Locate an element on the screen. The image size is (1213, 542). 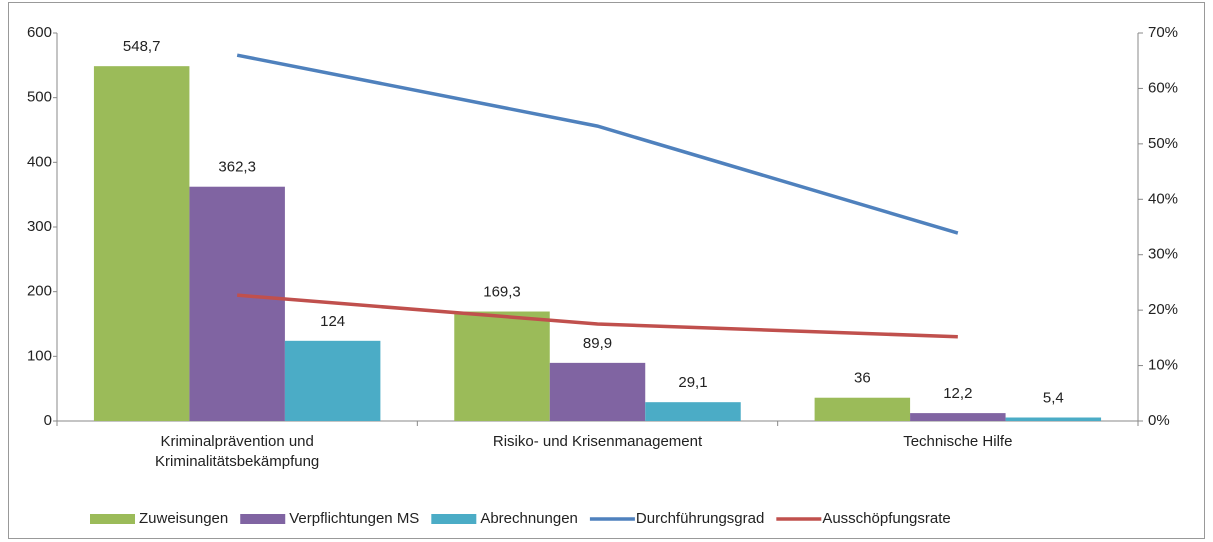
y2-tick-label: 0% is located at coordinates (1159, 420).